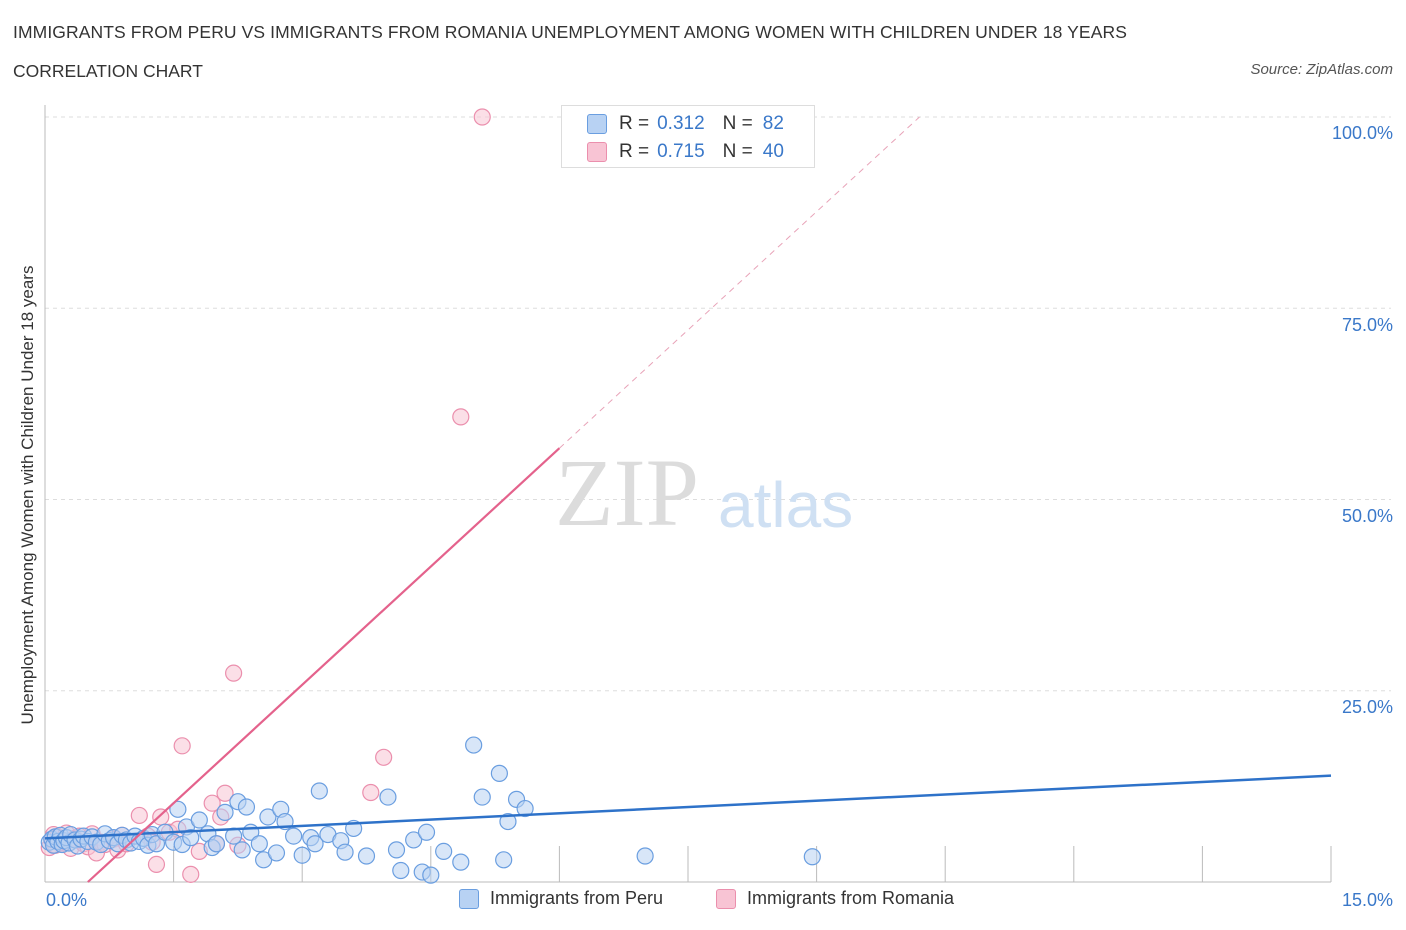 This screenshot has height=930, width=1406. Describe the element at coordinates (577, 898) in the screenshot. I see `legend-label-peru: Immigrants from Peru` at that location.